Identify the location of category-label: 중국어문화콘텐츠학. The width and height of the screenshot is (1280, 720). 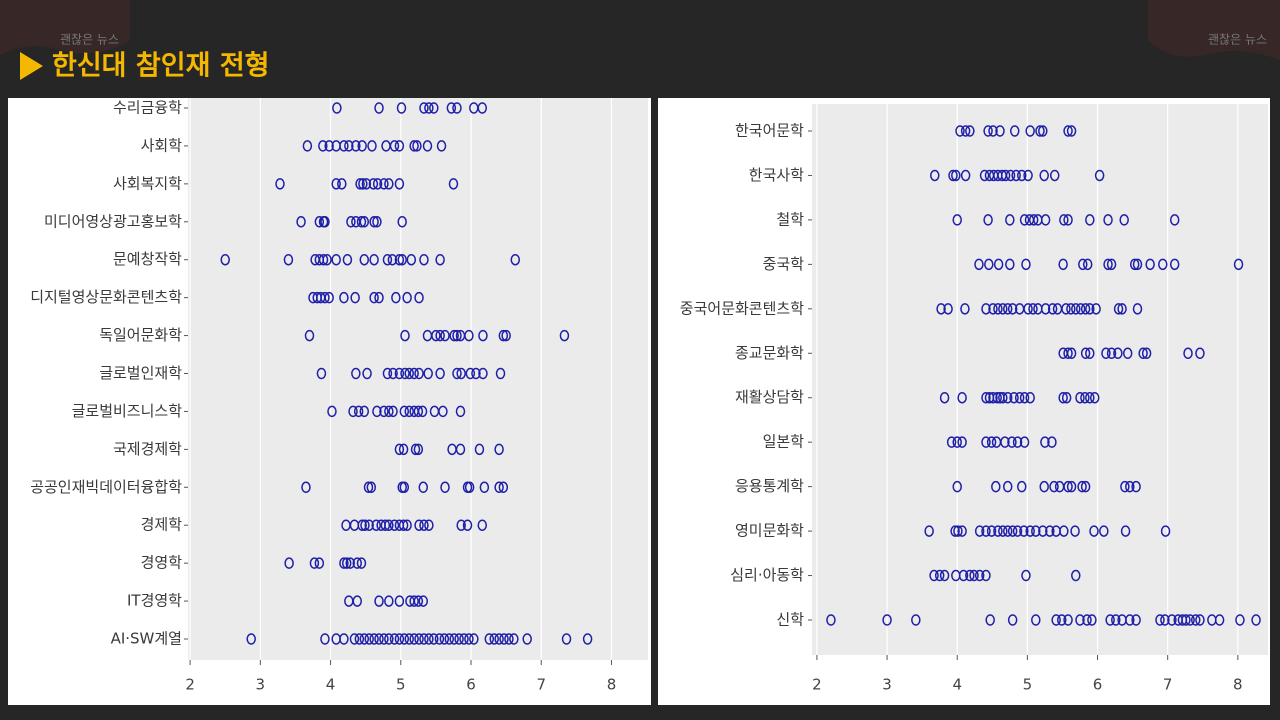
(742, 308).